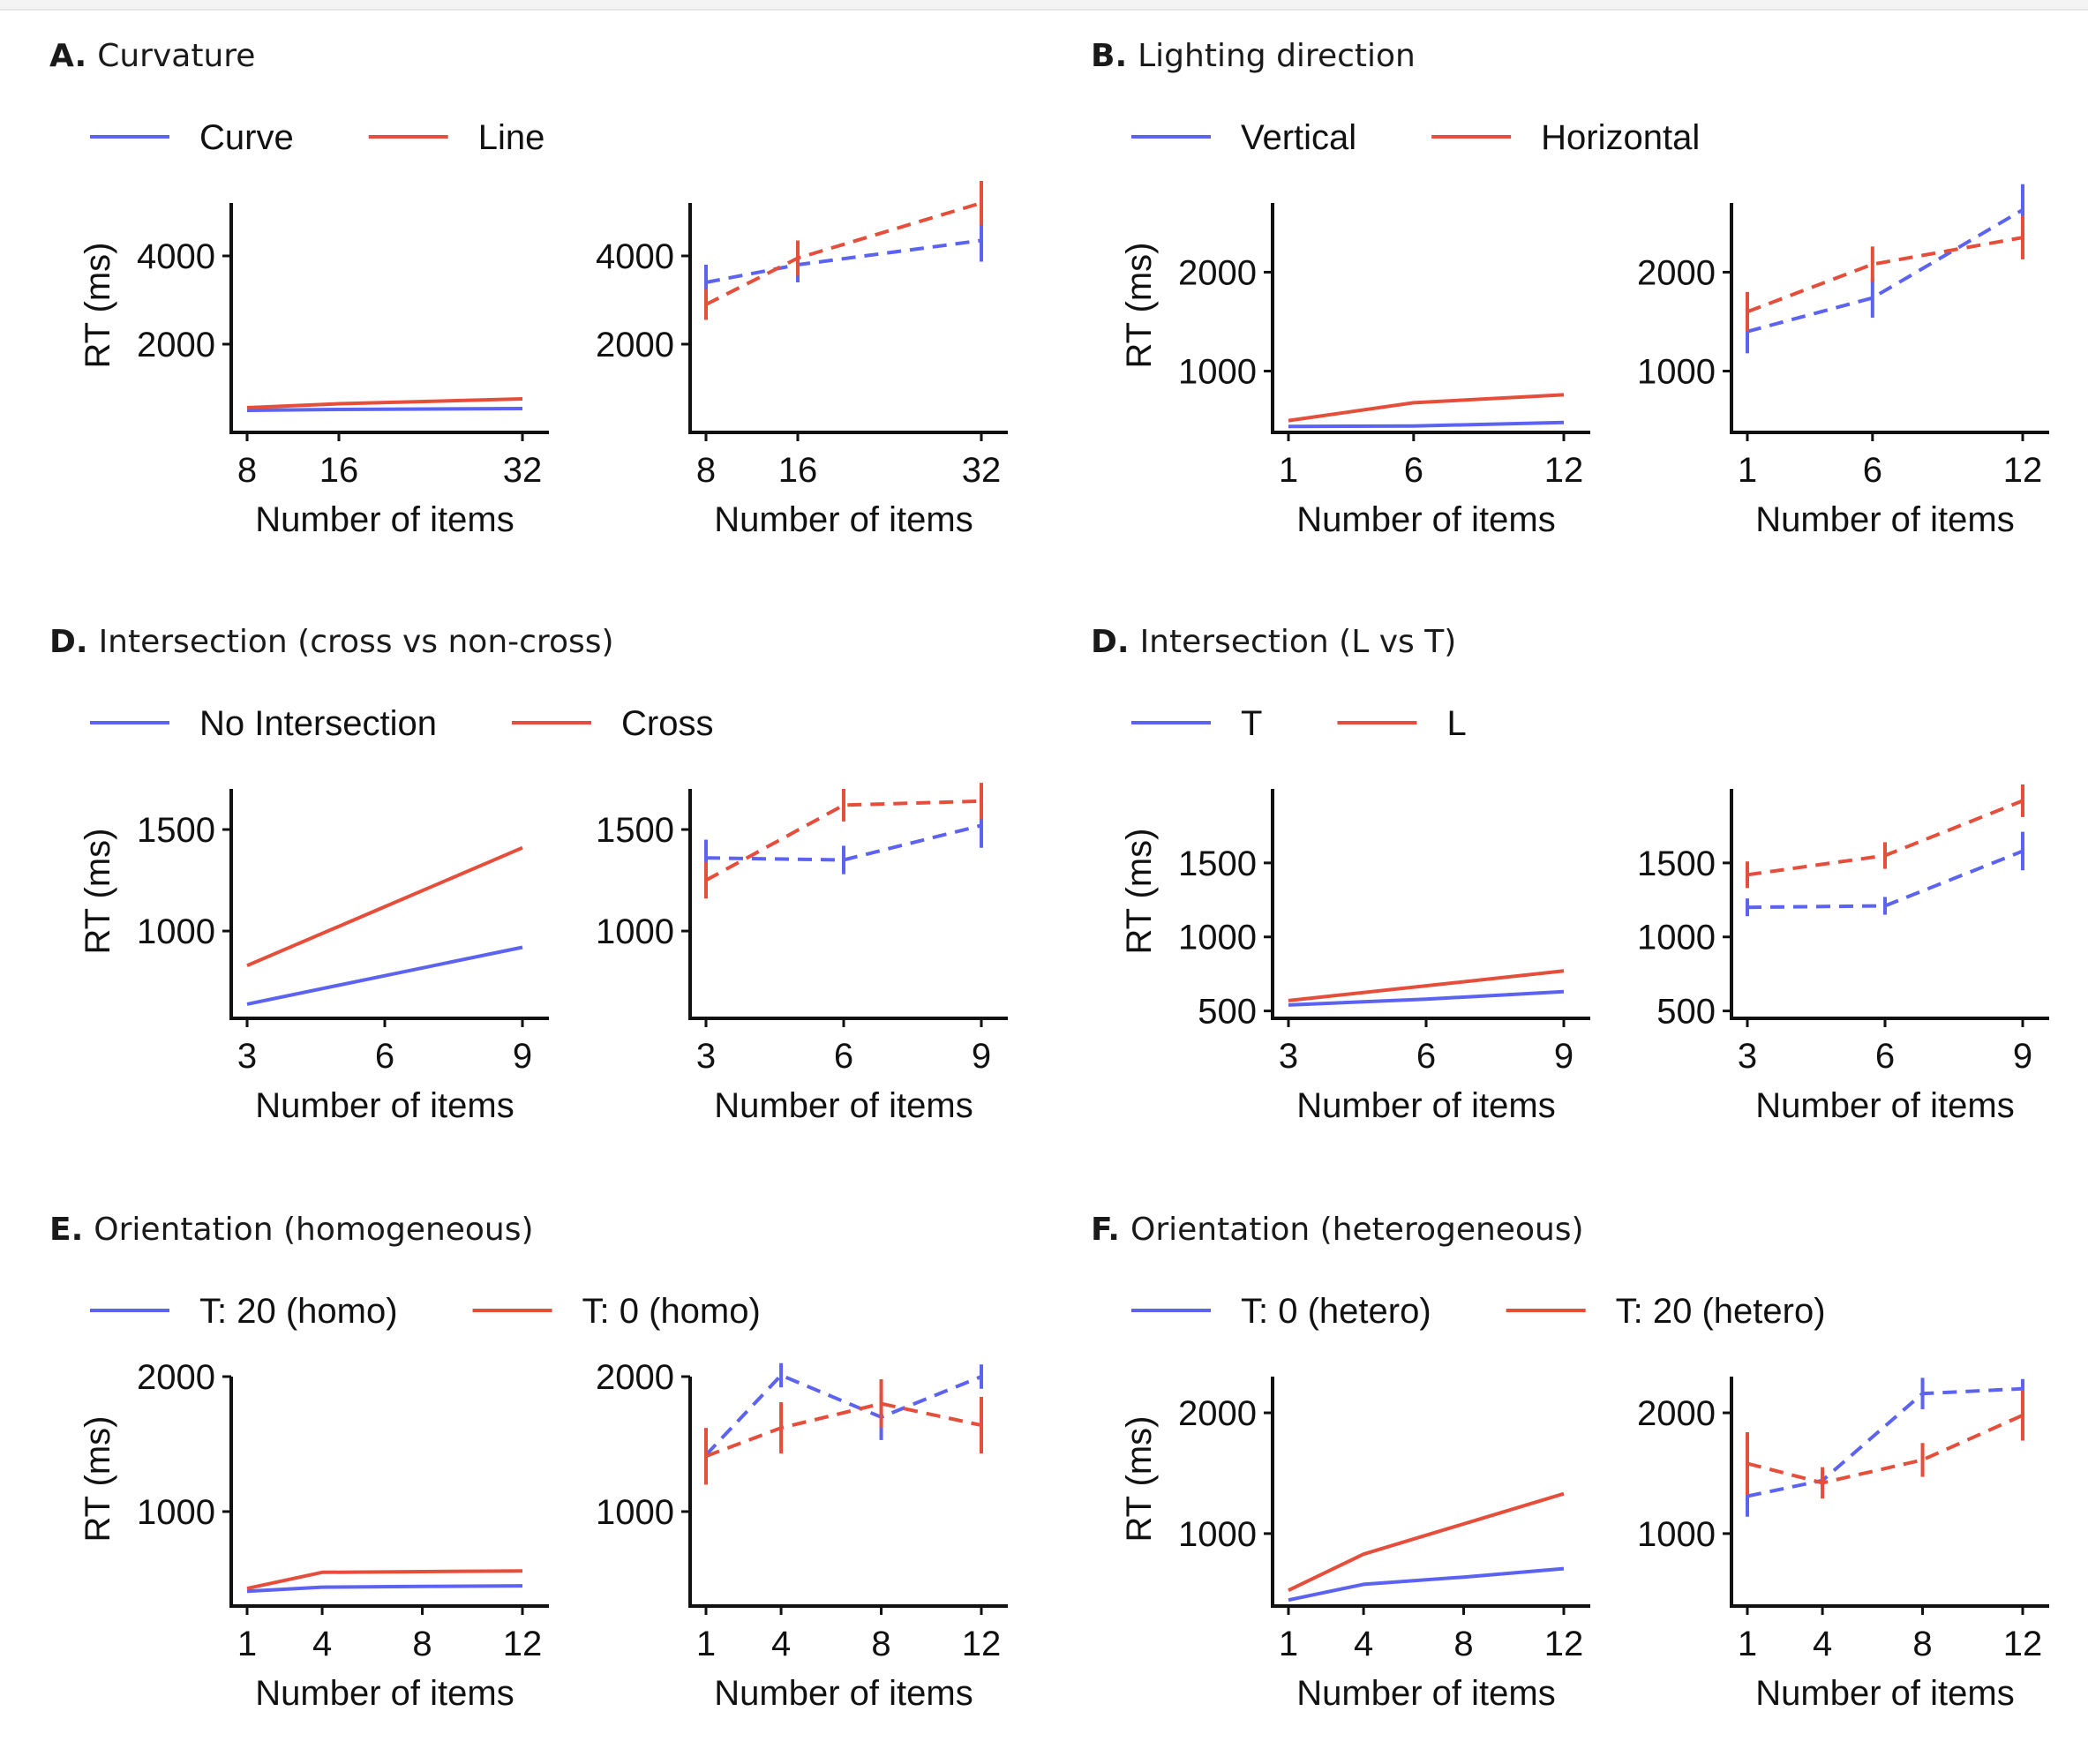  I want to click on subplot-left: 500 1000 1500 3 6 9 Number of items RT (ms), so click(1355, 957).